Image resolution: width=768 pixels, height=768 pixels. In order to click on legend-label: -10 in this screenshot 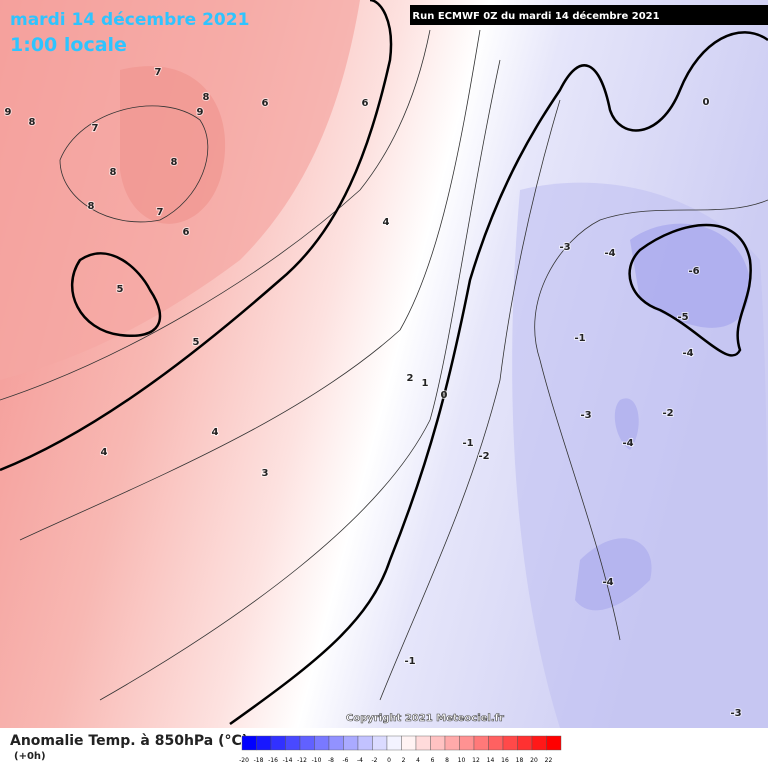, I will do `click(317, 760)`.